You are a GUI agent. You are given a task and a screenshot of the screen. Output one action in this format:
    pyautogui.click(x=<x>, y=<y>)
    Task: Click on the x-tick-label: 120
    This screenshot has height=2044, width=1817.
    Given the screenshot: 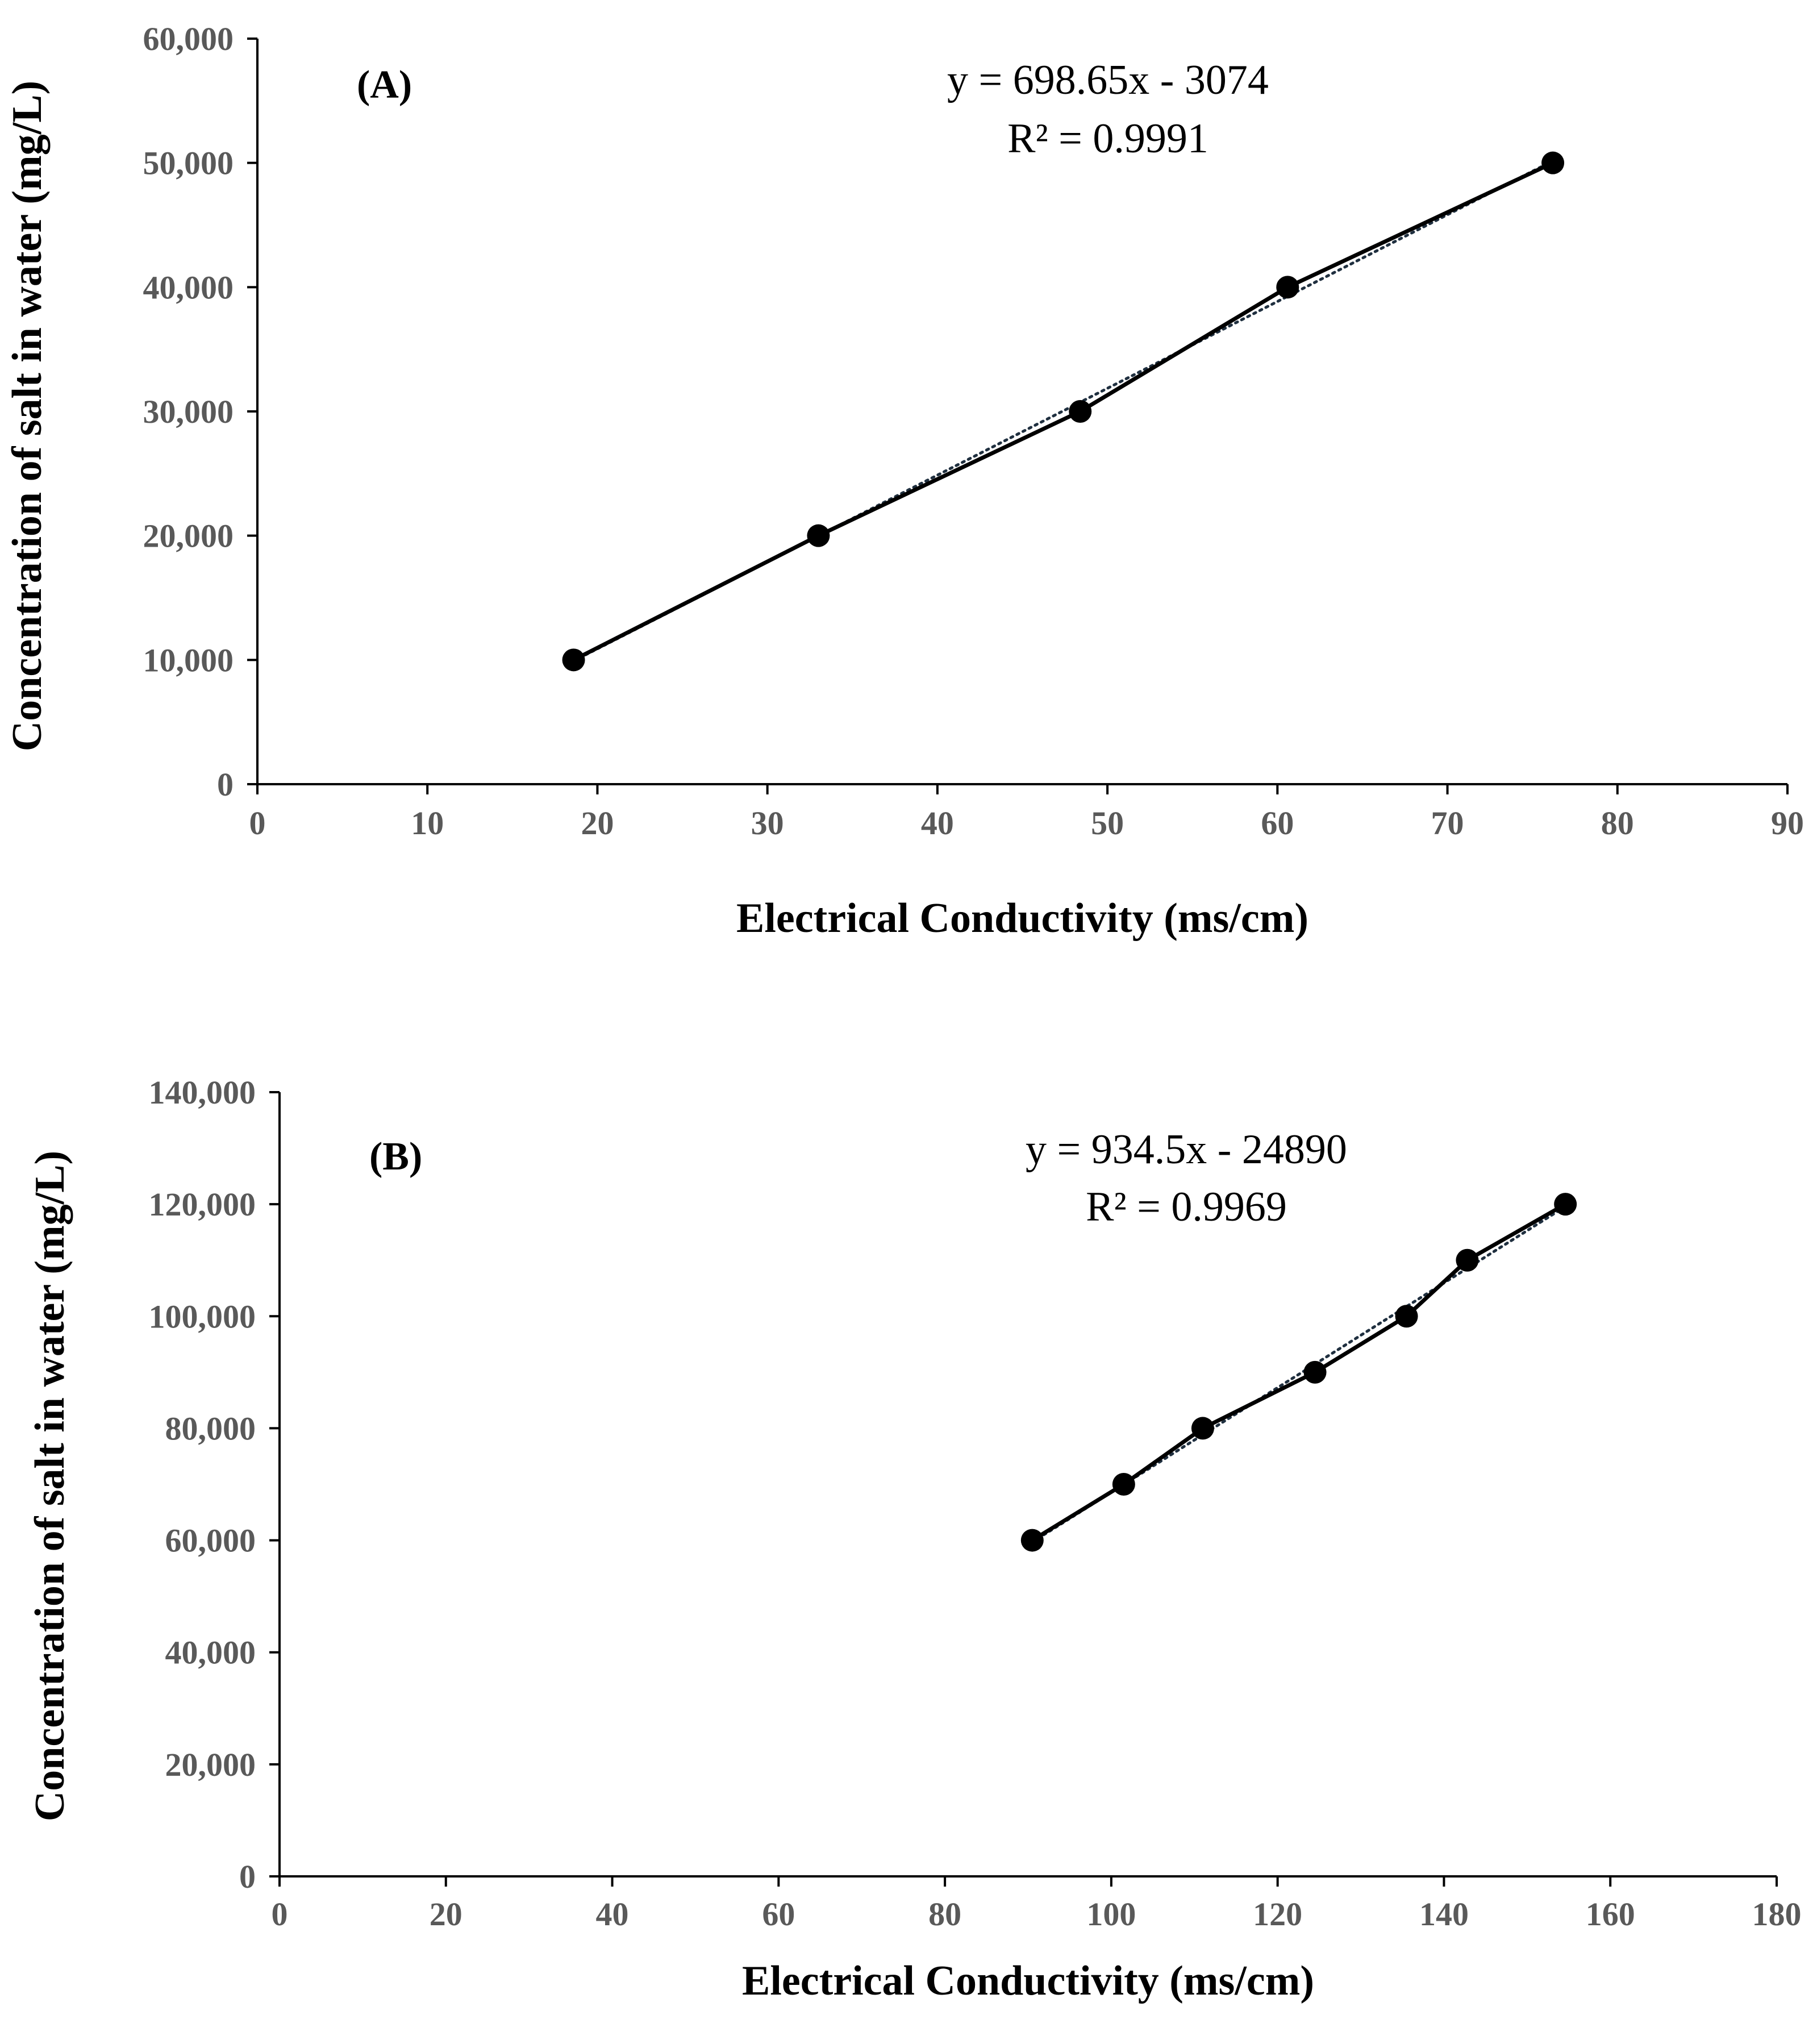 What is the action you would take?
    pyautogui.click(x=1277, y=1914)
    